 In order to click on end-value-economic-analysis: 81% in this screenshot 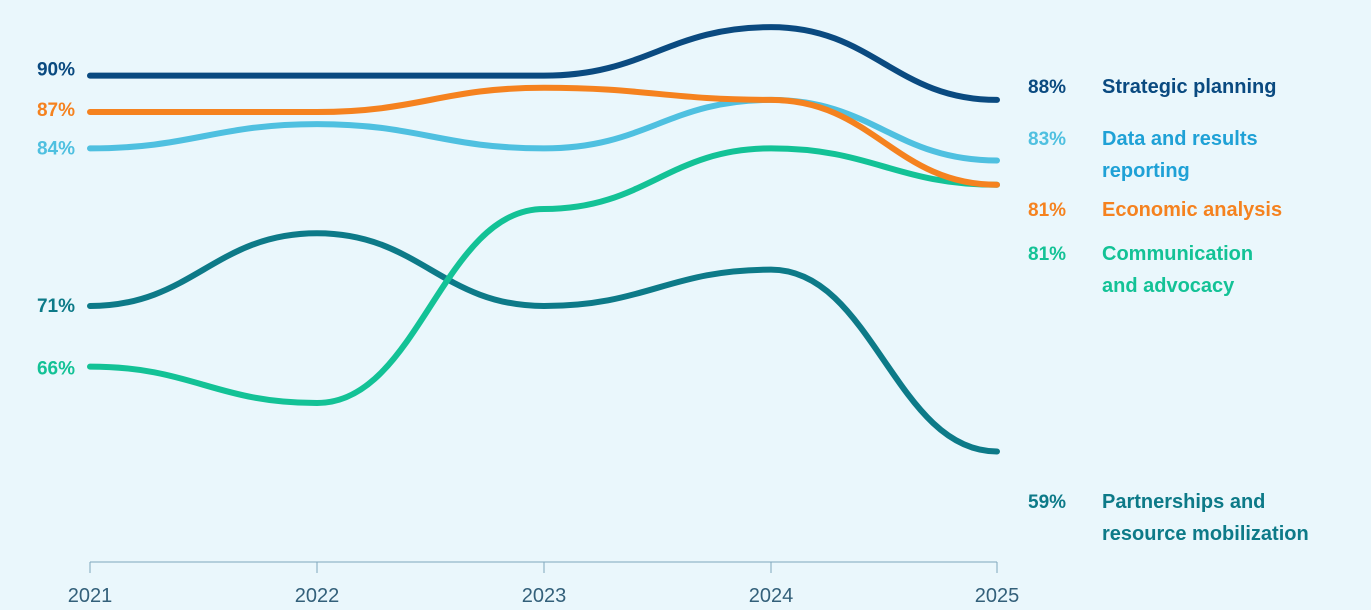, I will do `click(1047, 210)`.